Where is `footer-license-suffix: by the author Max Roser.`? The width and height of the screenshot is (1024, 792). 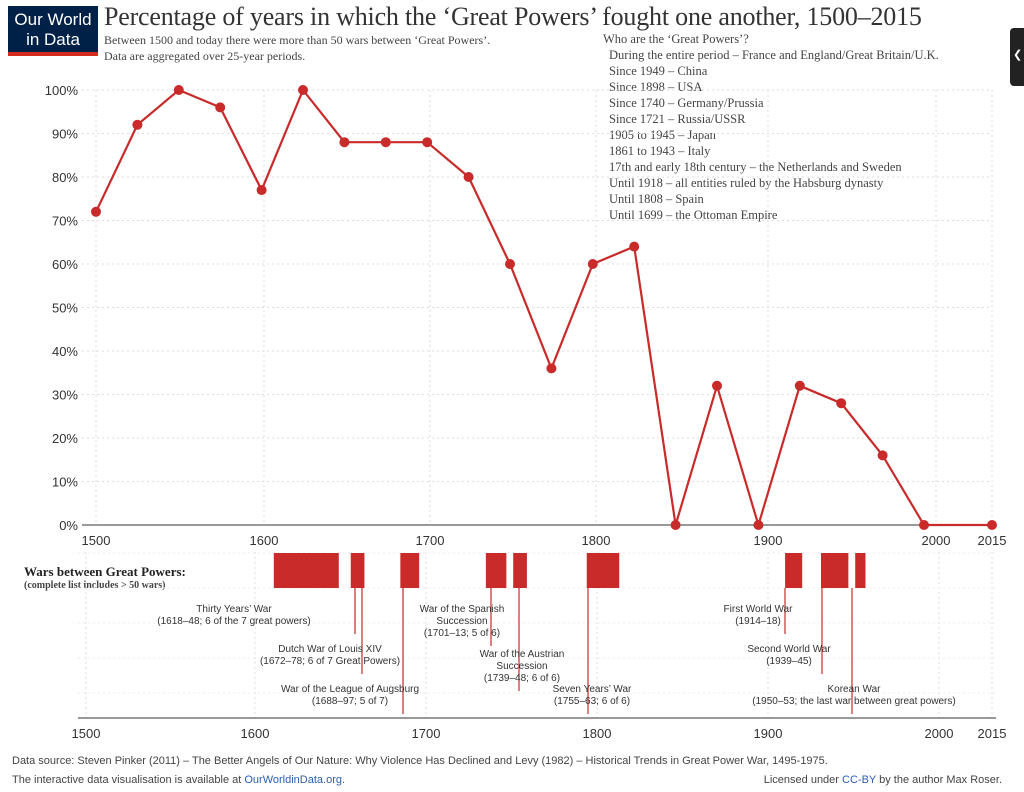 footer-license-suffix: by the author Max Roser. is located at coordinates (939, 780).